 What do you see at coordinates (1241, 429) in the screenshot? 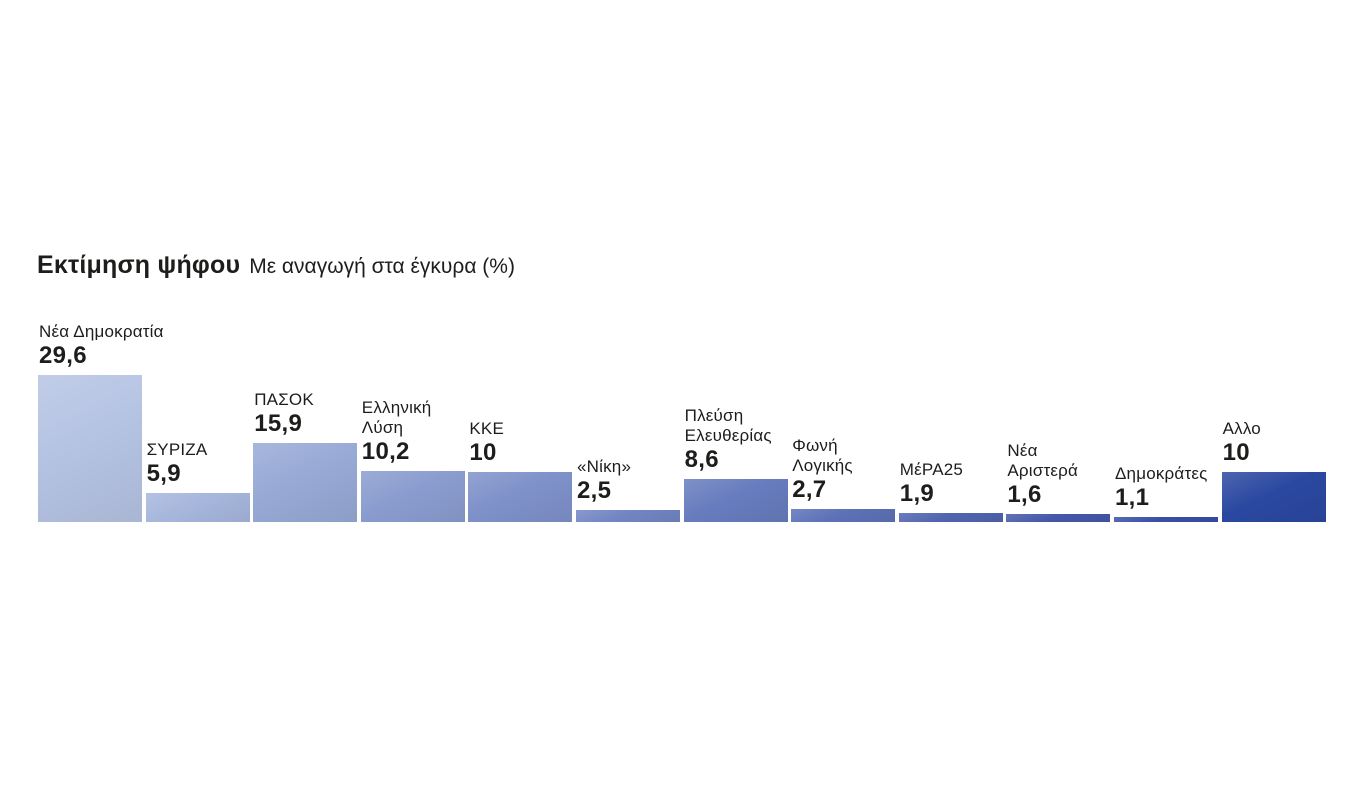
I see `bar-category-allo: Αλλο` at bounding box center [1241, 429].